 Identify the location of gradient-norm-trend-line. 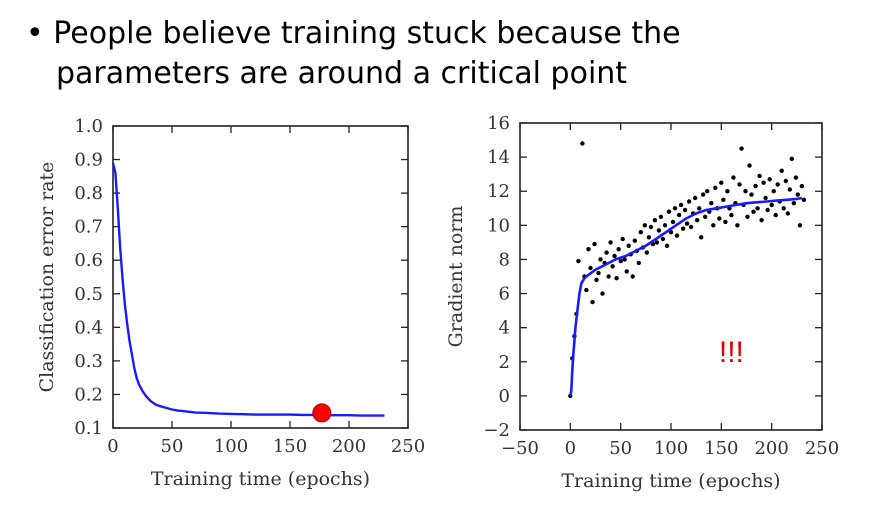
(686, 296).